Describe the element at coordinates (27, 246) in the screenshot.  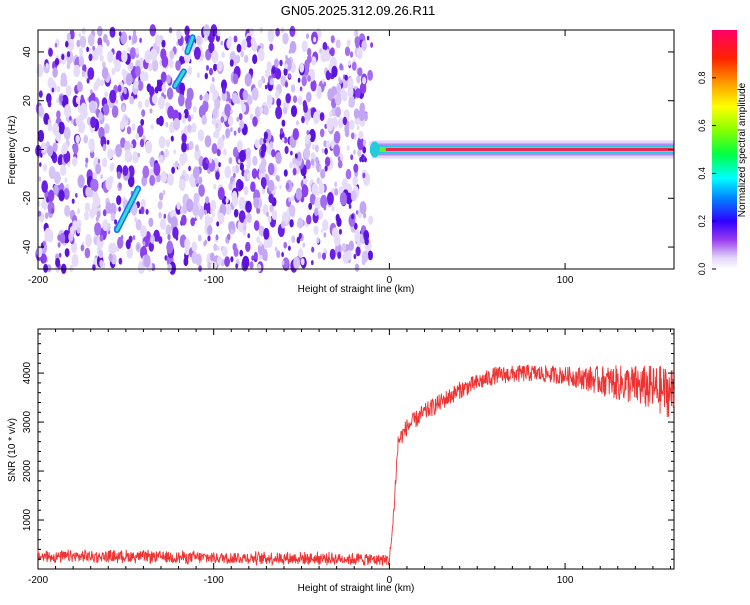
I see `y-tick-label: -40` at that location.